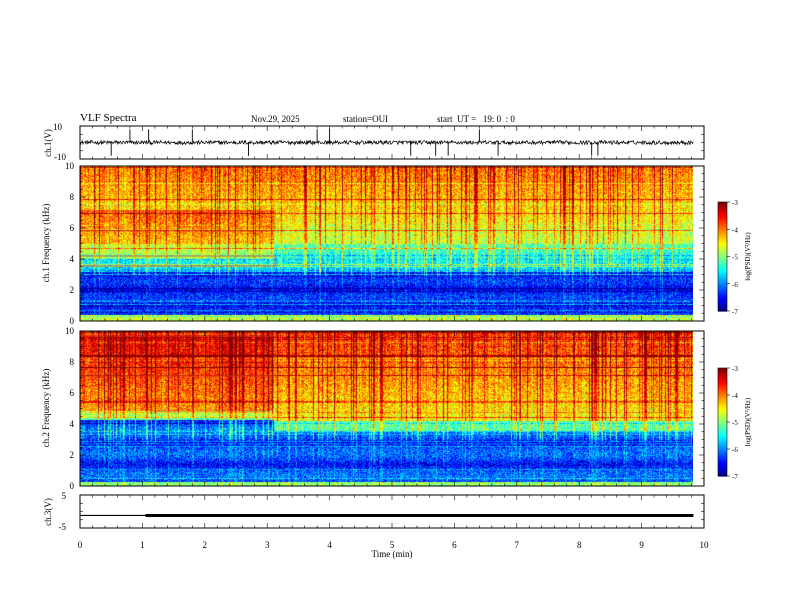  What do you see at coordinates (205, 545) in the screenshot?
I see `time-tick-label: 2` at bounding box center [205, 545].